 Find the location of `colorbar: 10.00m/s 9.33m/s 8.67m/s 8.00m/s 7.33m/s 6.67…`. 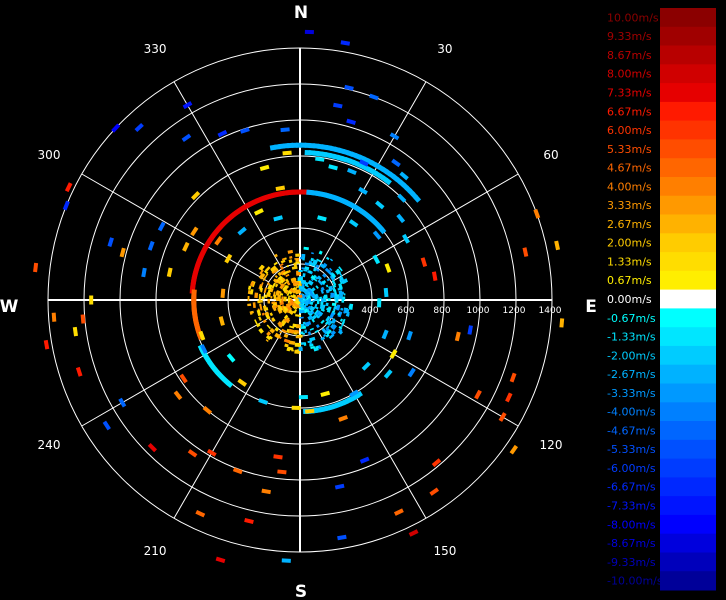

colorbar: 10.00m/s 9.33m/s 8.67m/s 8.00m/s 7.33m/s 6.67… is located at coordinates (661, 299).